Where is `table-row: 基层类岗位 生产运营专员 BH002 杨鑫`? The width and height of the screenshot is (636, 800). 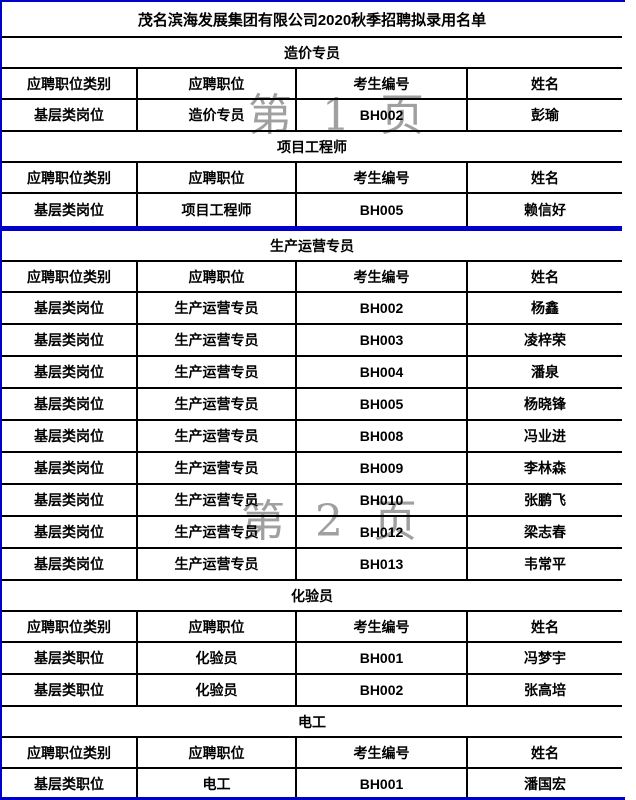
table-row: 基层类岗位 生产运营专员 BH002 杨鑫 is located at coordinates (312, 309).